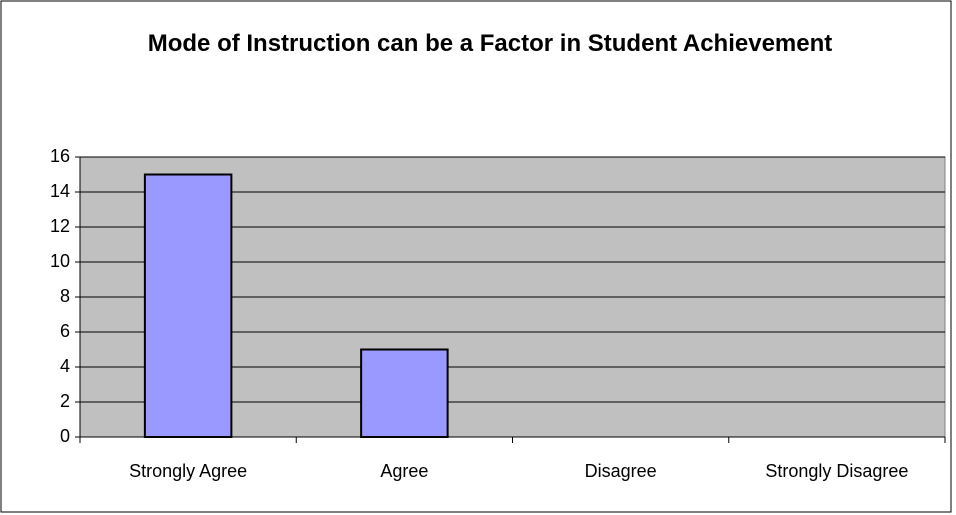  I want to click on y-tick-label: 4, so click(65, 366).